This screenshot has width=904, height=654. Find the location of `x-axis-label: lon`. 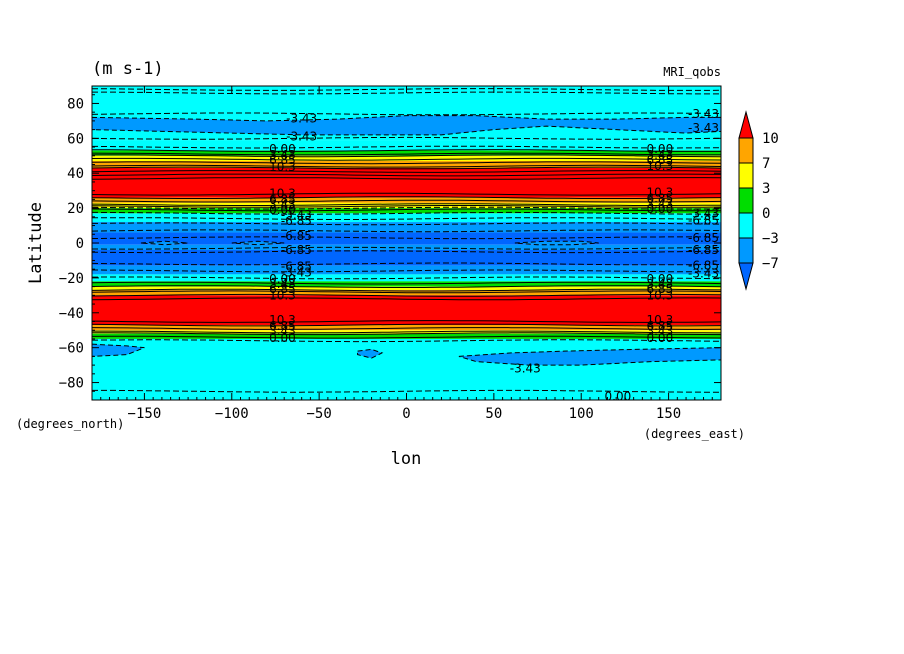

x-axis-label: lon is located at coordinates (406, 459).